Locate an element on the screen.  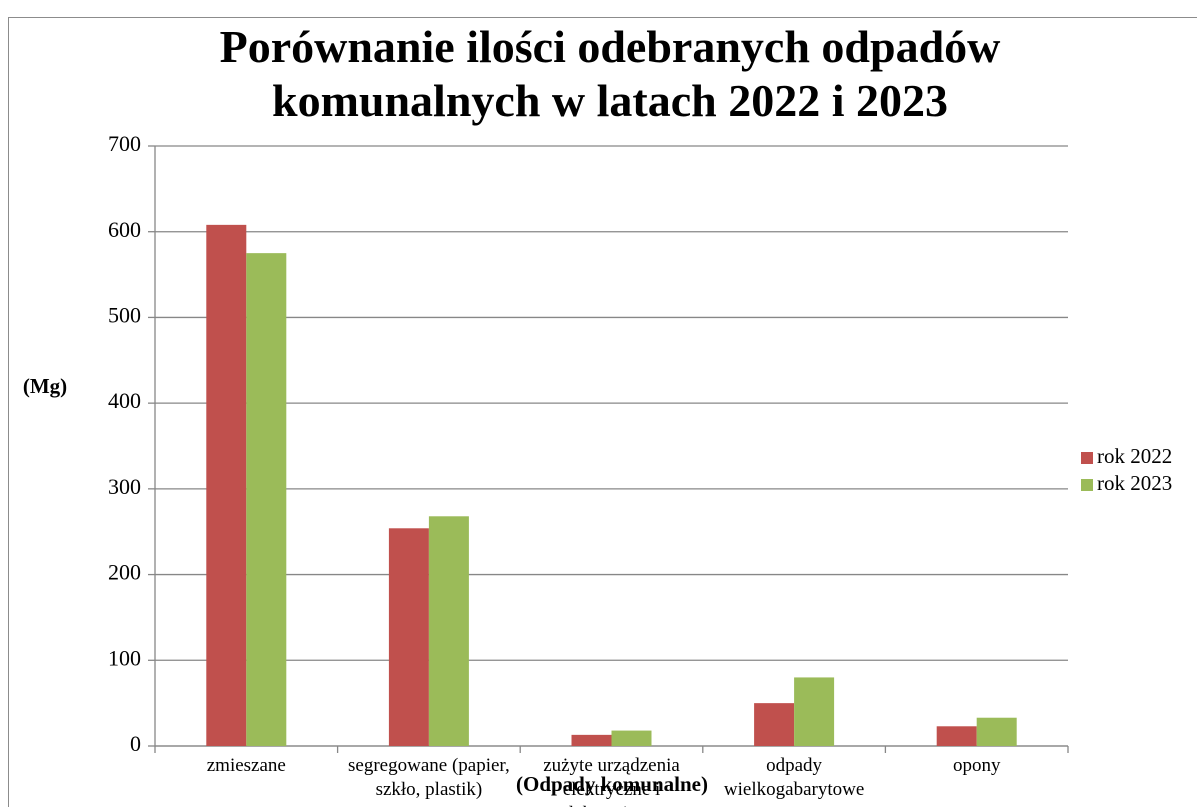
y-tick-label: 100 is located at coordinates (124, 657).